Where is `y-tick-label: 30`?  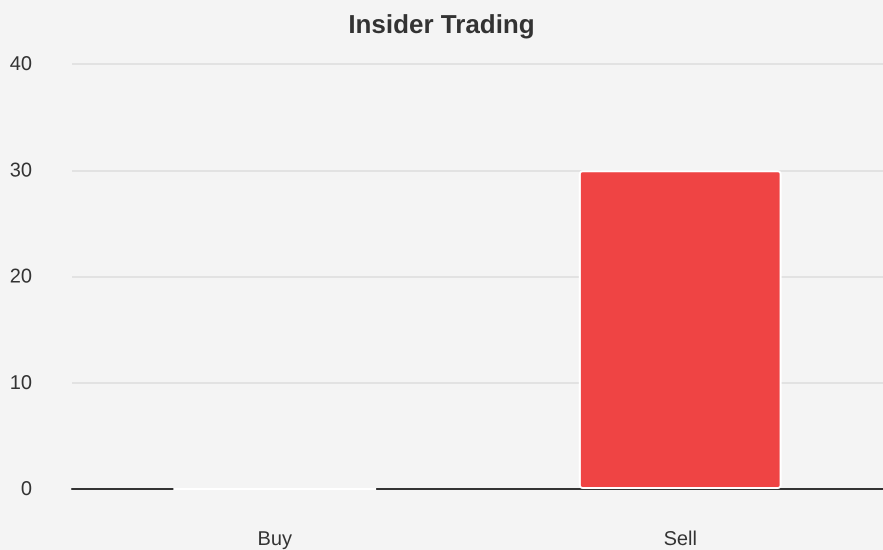
y-tick-label: 30 is located at coordinates (21, 170).